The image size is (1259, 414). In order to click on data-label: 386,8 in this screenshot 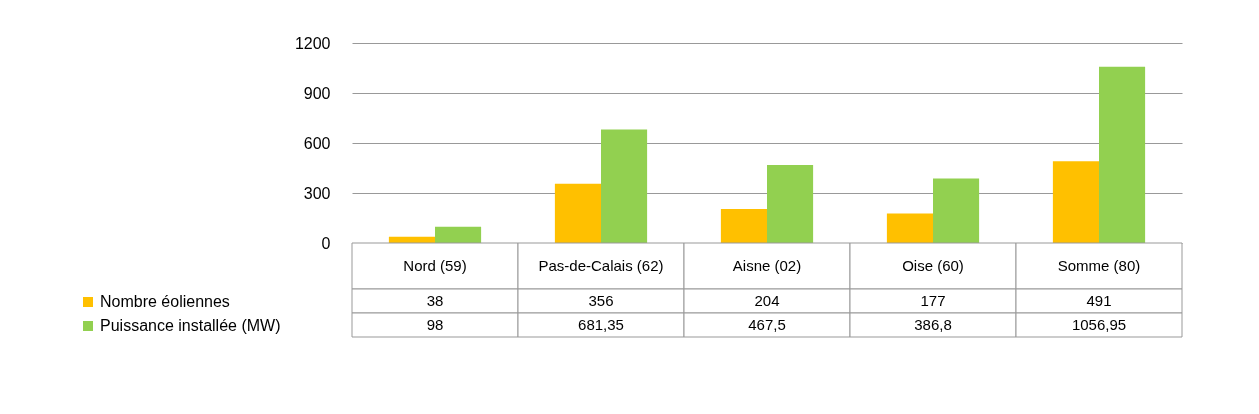, I will do `click(933, 324)`.